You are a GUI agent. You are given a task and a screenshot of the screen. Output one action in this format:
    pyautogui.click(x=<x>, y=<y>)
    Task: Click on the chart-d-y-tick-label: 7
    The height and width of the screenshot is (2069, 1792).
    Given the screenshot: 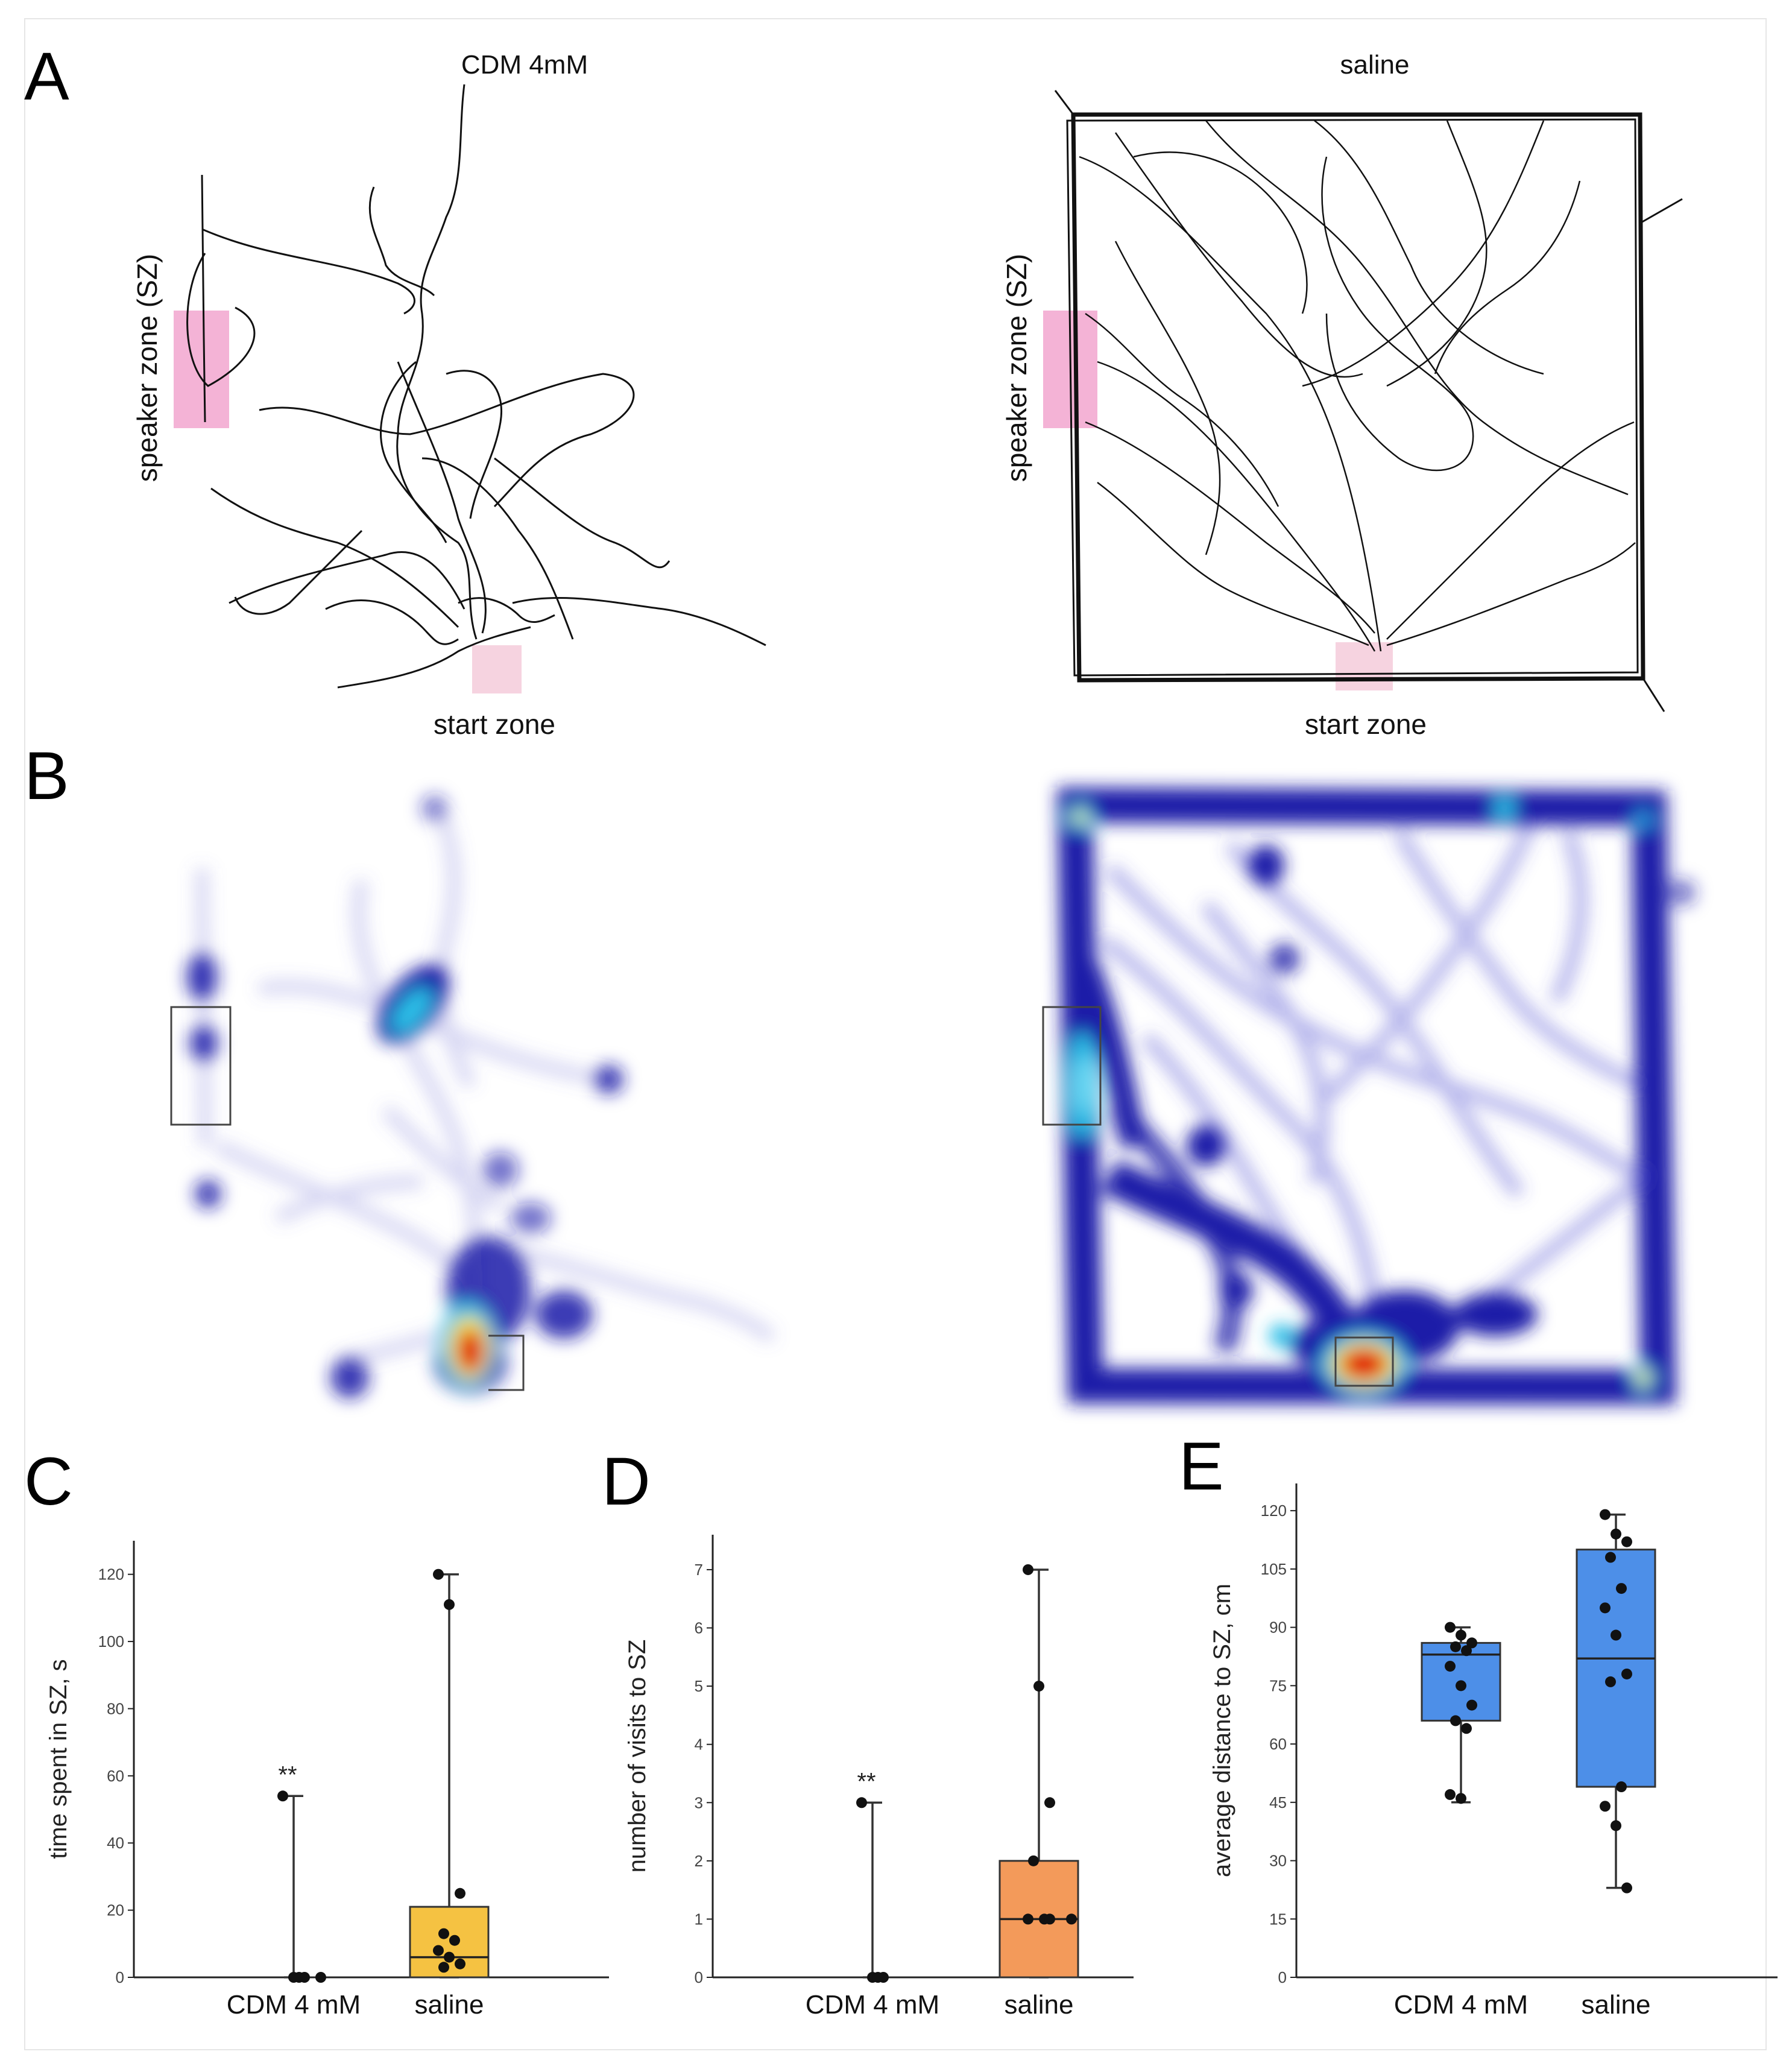 What is the action you would take?
    pyautogui.click(x=699, y=1570)
    